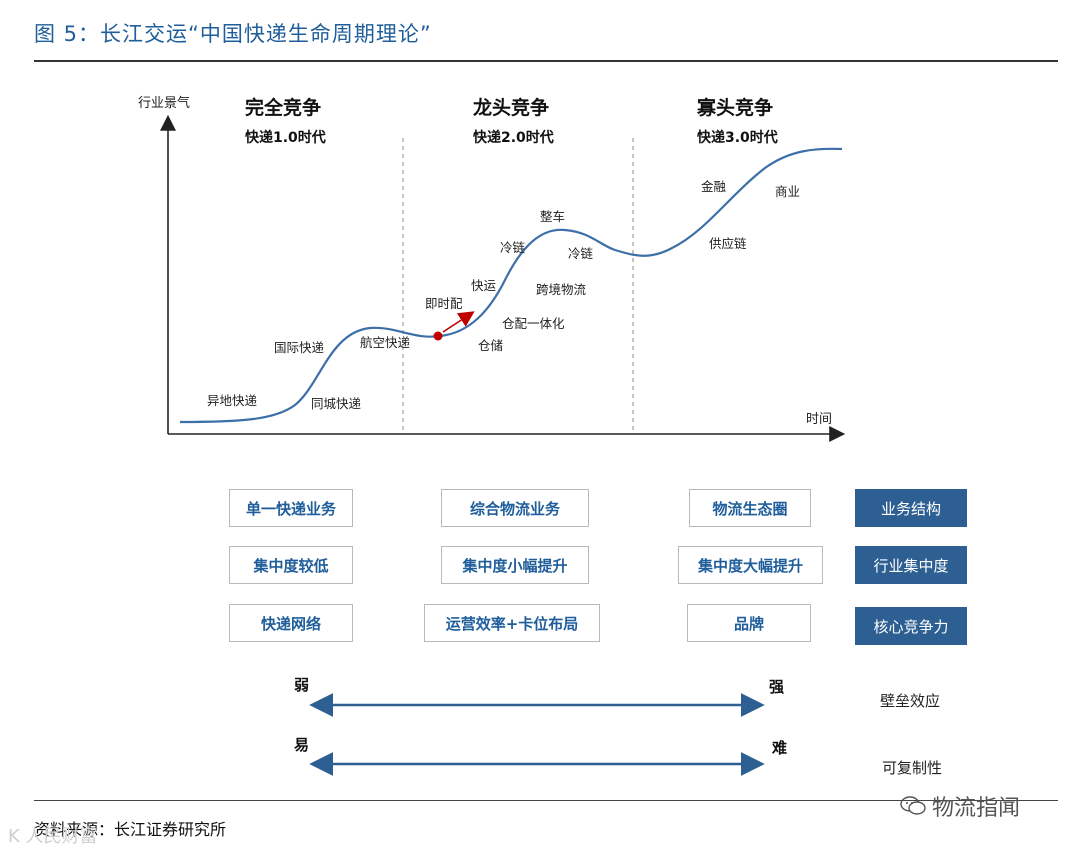 The image size is (1080, 855). Describe the element at coordinates (787, 191) in the screenshot. I see `curve-label: 商业` at that location.